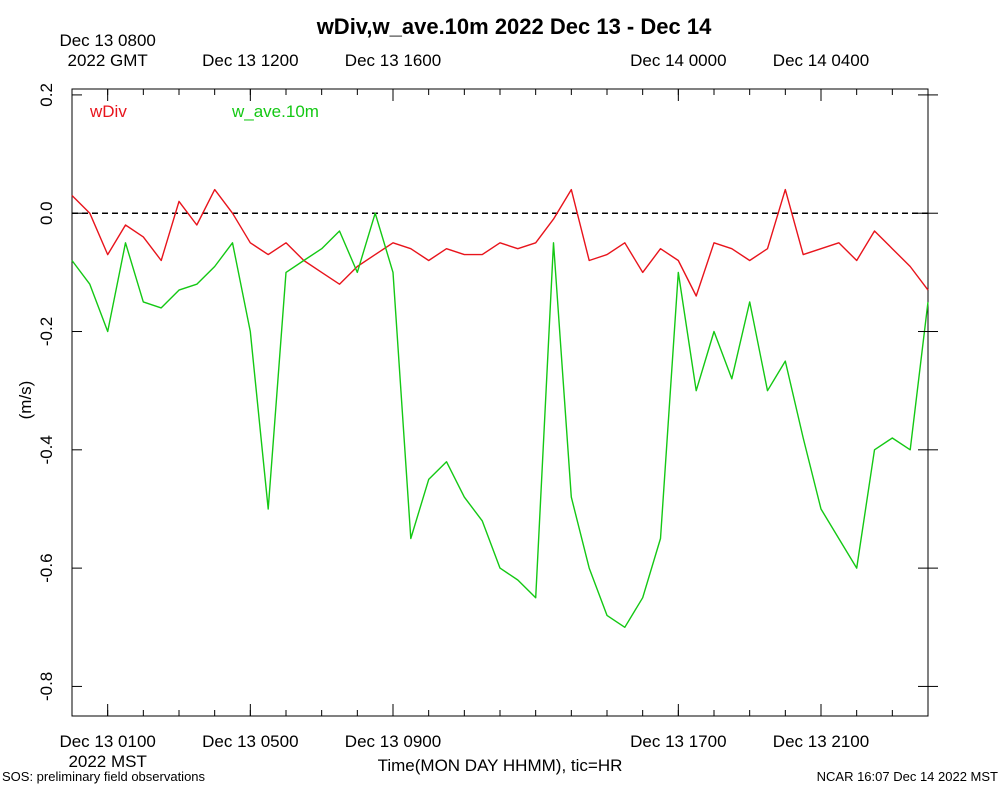 The height and width of the screenshot is (800, 1000). What do you see at coordinates (821, 741) in the screenshot?
I see `x-tick-label: Dec 13 2100` at bounding box center [821, 741].